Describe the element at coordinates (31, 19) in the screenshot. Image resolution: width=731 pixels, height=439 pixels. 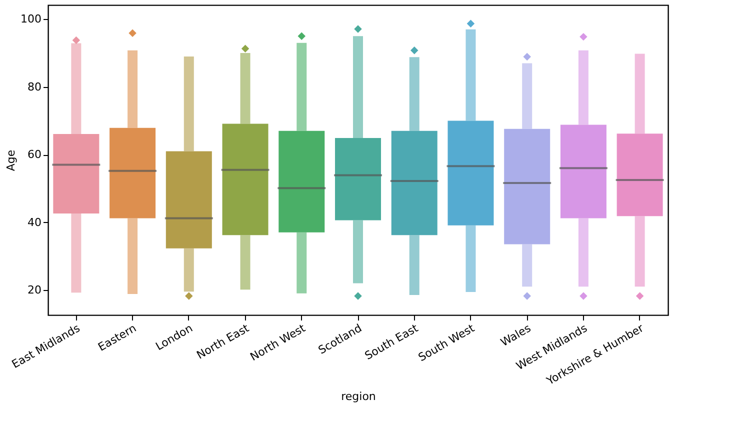
I see `y-tick-label: 100` at that location.